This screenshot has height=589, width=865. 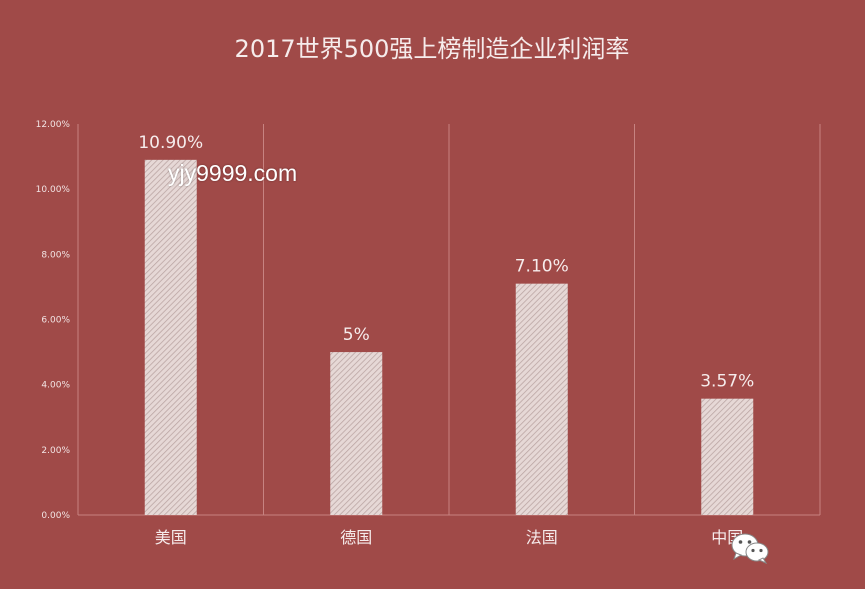 I want to click on data-label: 3.57%, so click(x=727, y=382).